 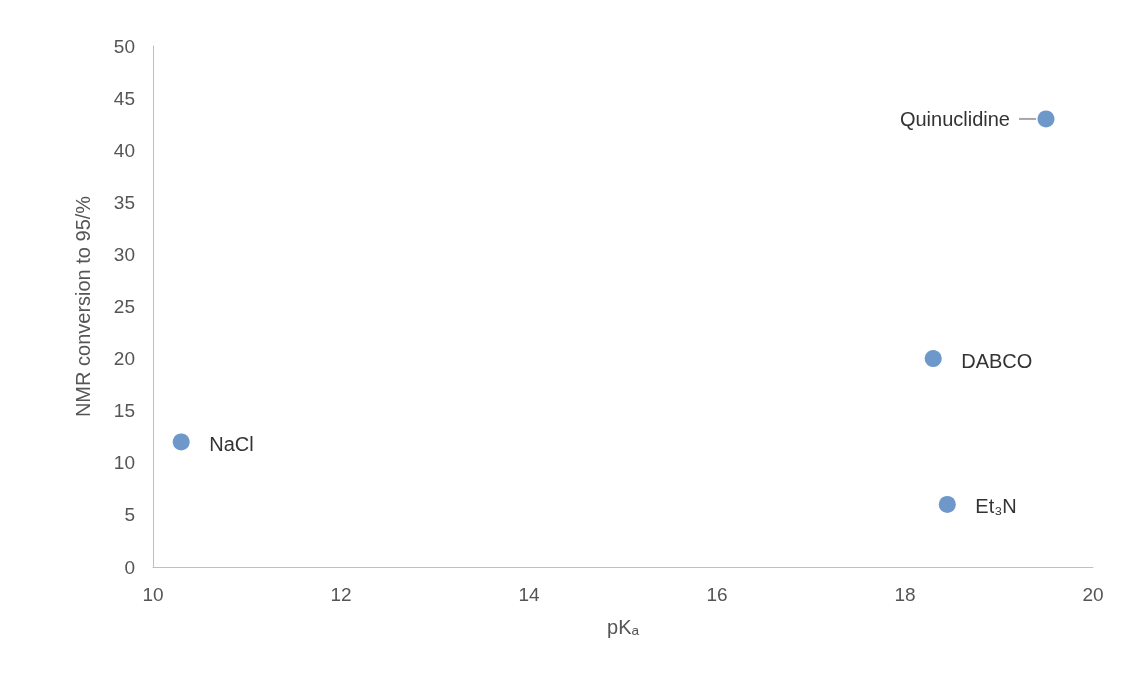 What do you see at coordinates (124, 463) in the screenshot?
I see `y-tick-label: 10` at bounding box center [124, 463].